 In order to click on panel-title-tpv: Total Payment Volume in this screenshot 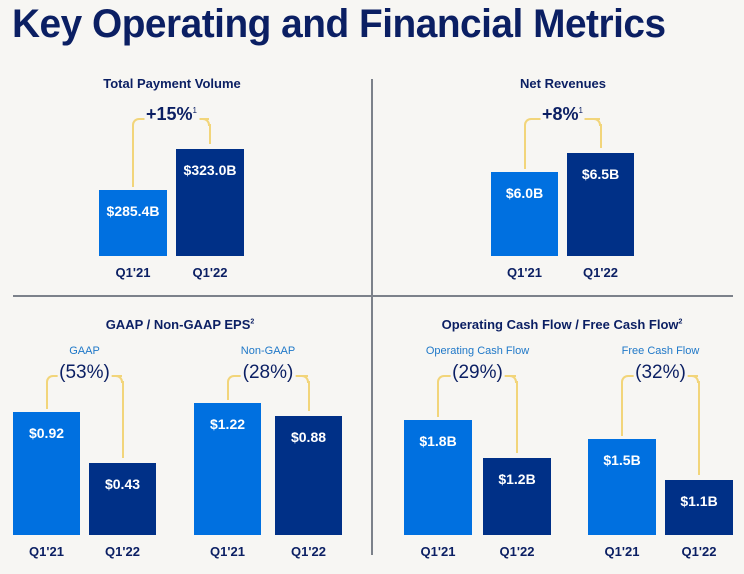, I will do `click(172, 83)`.